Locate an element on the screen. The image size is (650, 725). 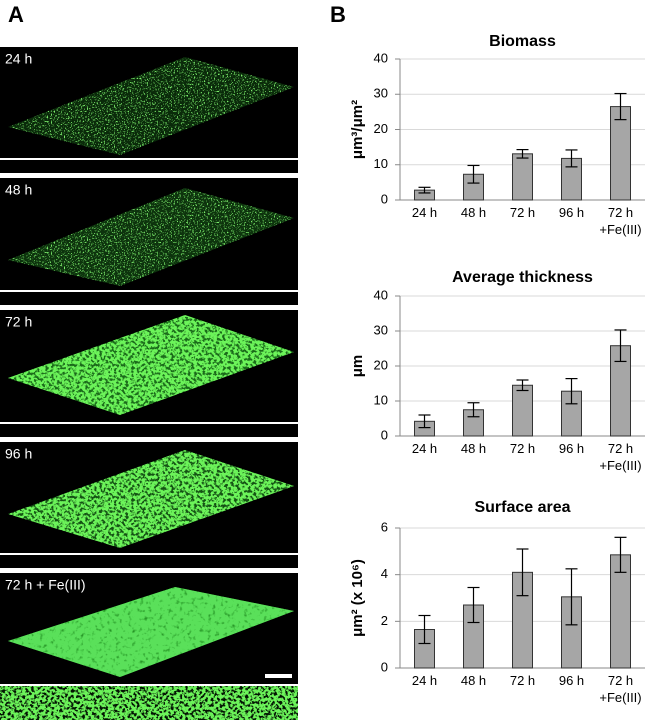
micrograph: 72 h + Fe(III) is located at coordinates (149, 646).